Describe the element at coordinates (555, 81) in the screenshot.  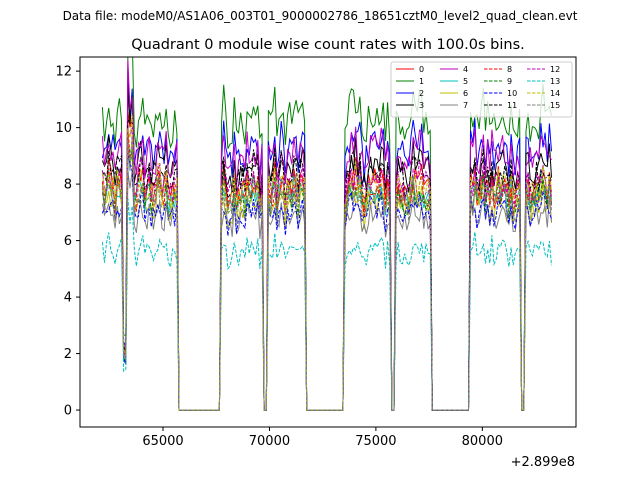
I see `legend-label-13: 13` at that location.